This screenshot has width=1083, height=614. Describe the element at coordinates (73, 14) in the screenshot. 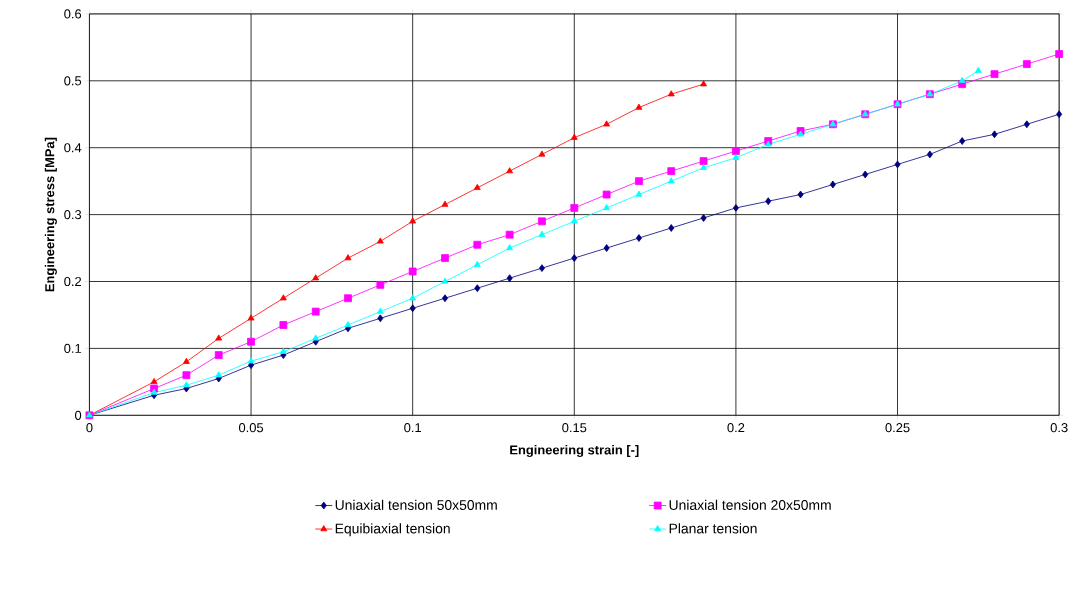

I see `y-tick-label: 0.6` at that location.